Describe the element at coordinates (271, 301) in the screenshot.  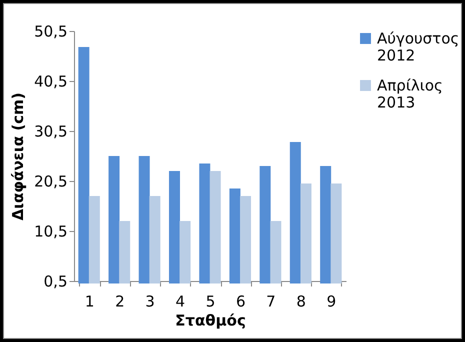
I see `x-tick-label: 7` at that location.